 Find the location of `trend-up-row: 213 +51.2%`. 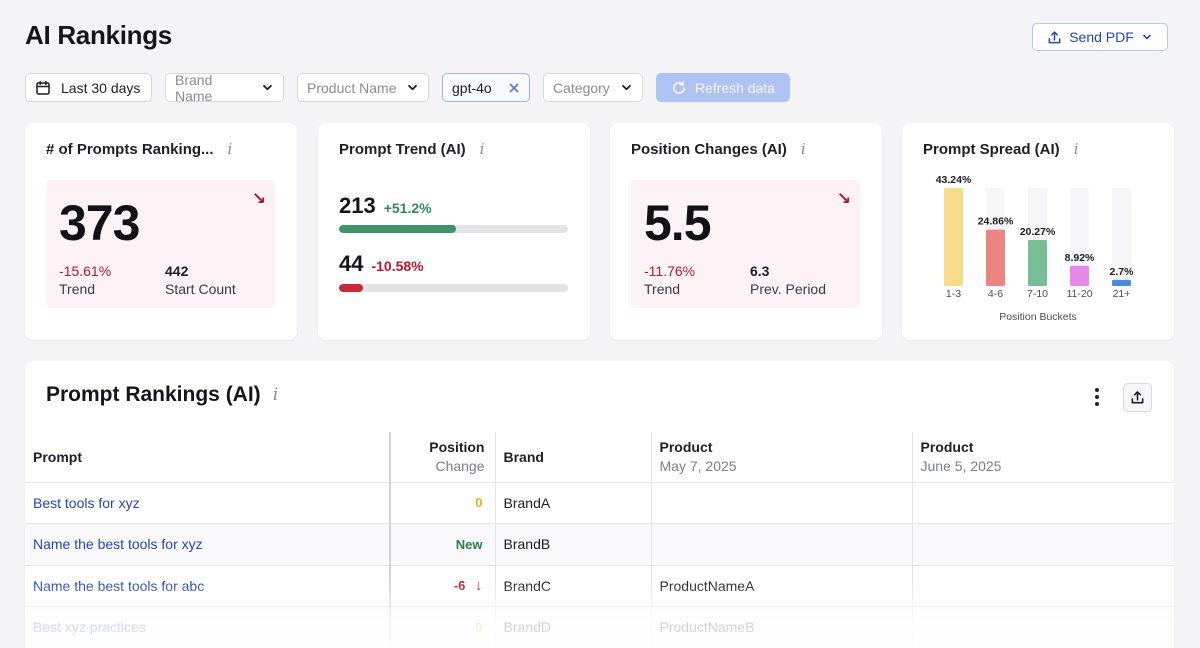

trend-up-row: 213 +51.2% is located at coordinates (385, 206).